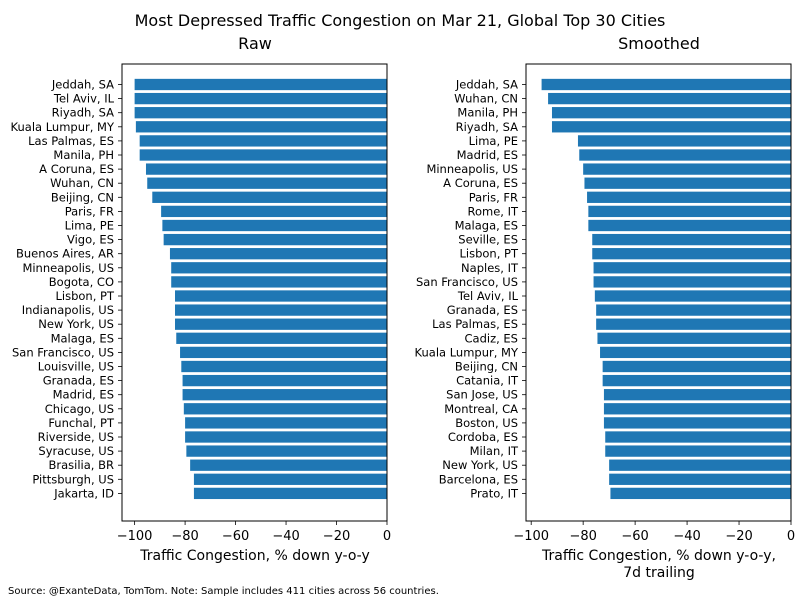 Image resolution: width=800 pixels, height=600 pixels. What do you see at coordinates (472, 169) in the screenshot?
I see `smoothed-category-label: Minneapolis, US` at bounding box center [472, 169].